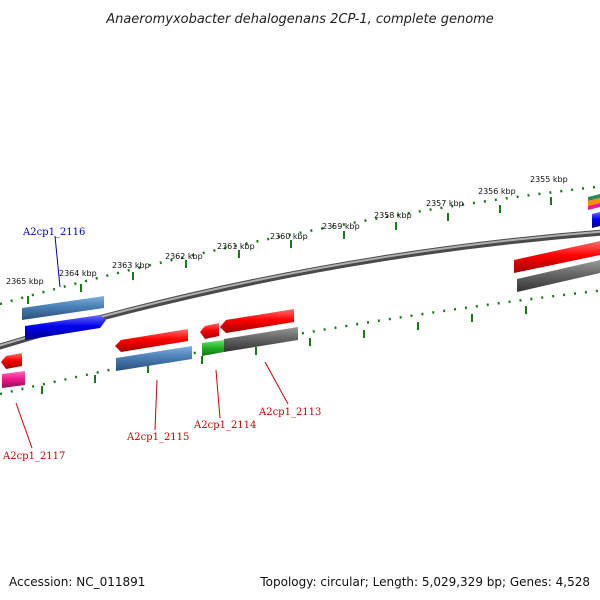 This screenshot has width=600, height=600. Describe the element at coordinates (393, 215) in the screenshot. I see `tick-label: 2358 kbp` at that location.